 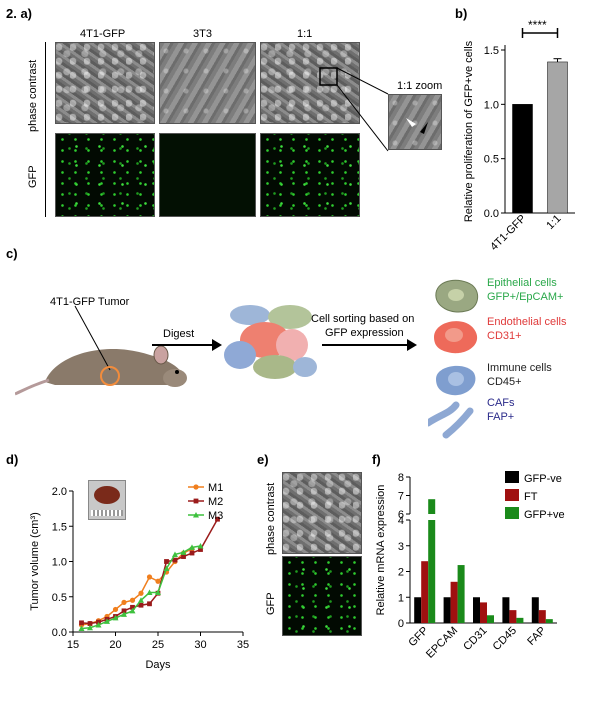 I want to click on micrograph-4t1-gfp, so click(x=105, y=175).